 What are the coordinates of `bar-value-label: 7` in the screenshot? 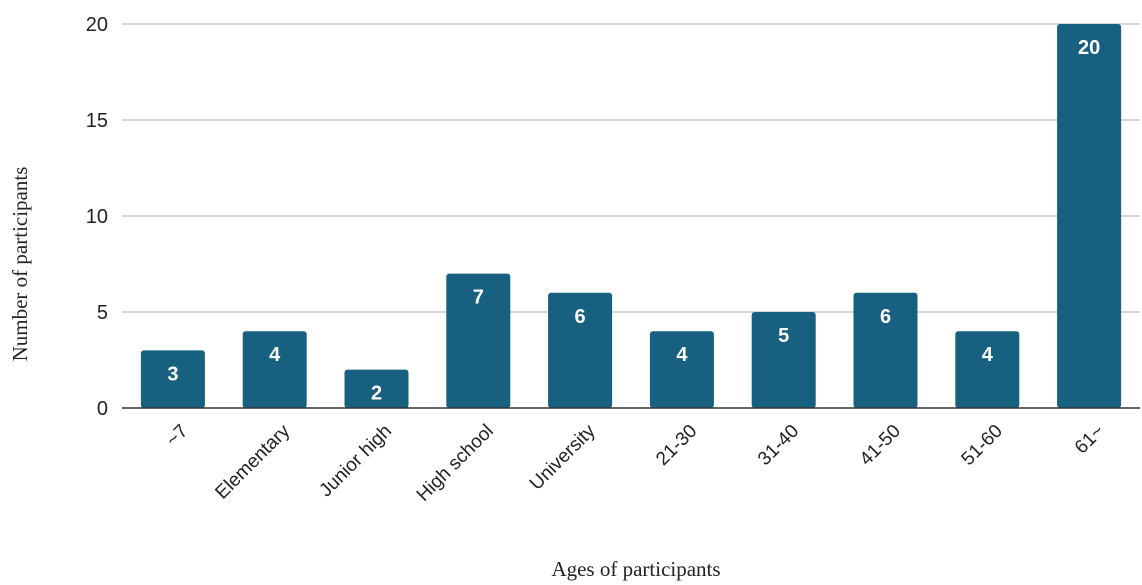 It's located at (478, 298).